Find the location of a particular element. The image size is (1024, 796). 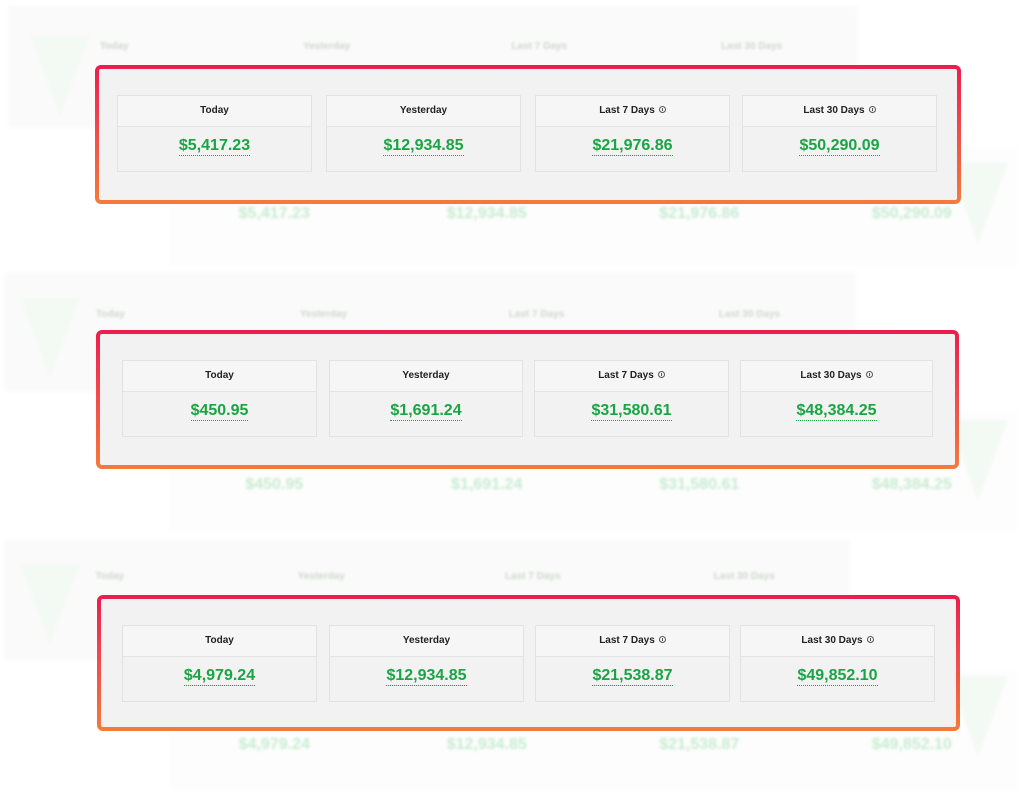

stat-tile-last30: Last 30 Days $48,384.25 is located at coordinates (836, 398).